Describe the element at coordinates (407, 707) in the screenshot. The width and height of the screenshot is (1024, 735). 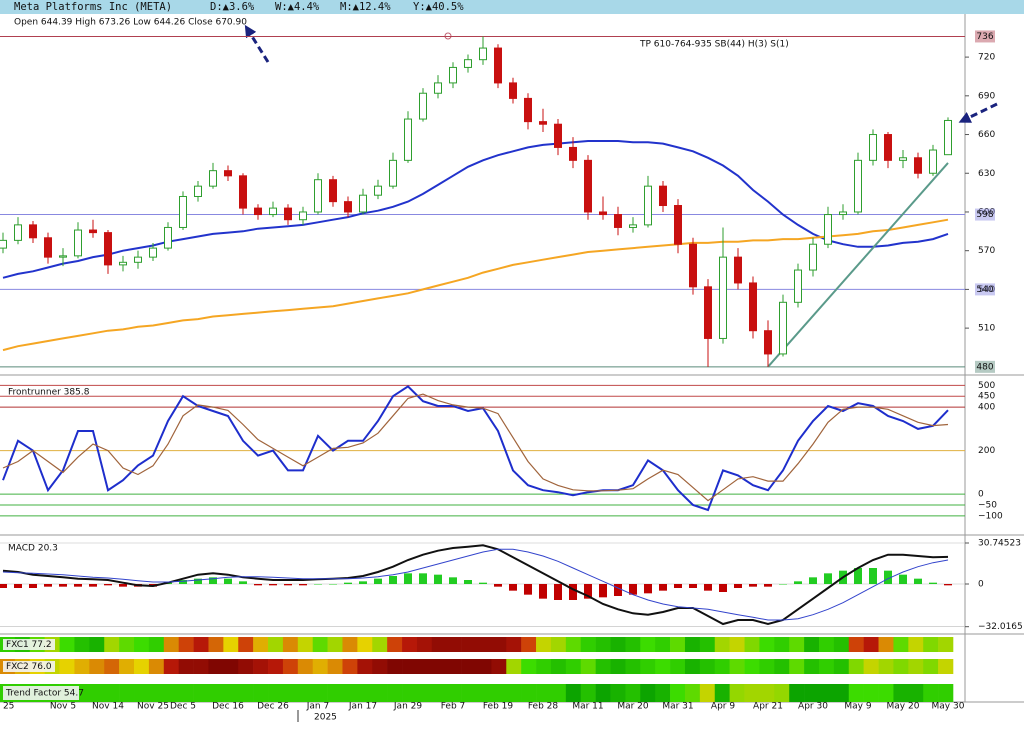
I see `x-tick-label: Jan 29` at that location.